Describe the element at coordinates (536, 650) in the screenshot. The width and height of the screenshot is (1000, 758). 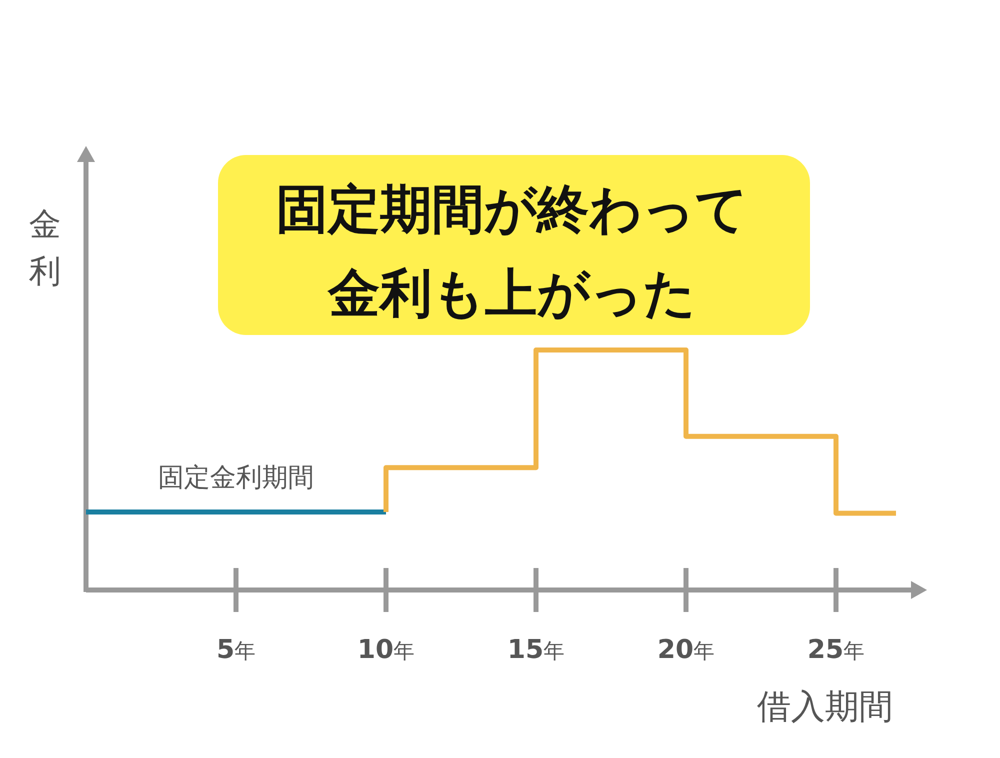
I see `x-tick-label: 15年` at that location.